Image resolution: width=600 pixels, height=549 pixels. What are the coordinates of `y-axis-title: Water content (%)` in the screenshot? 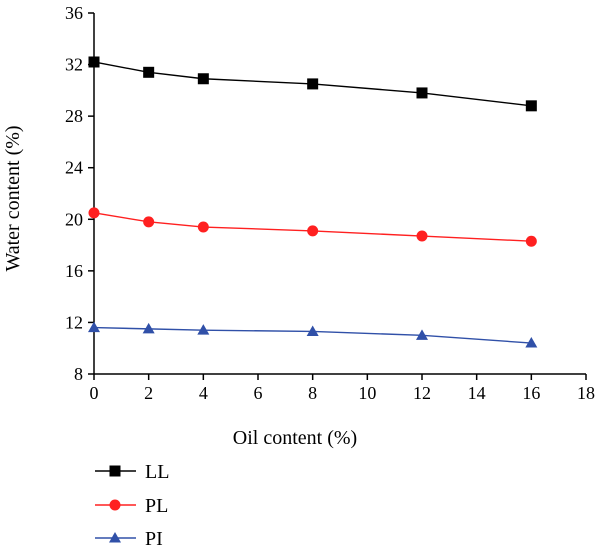 It's located at (13, 198).